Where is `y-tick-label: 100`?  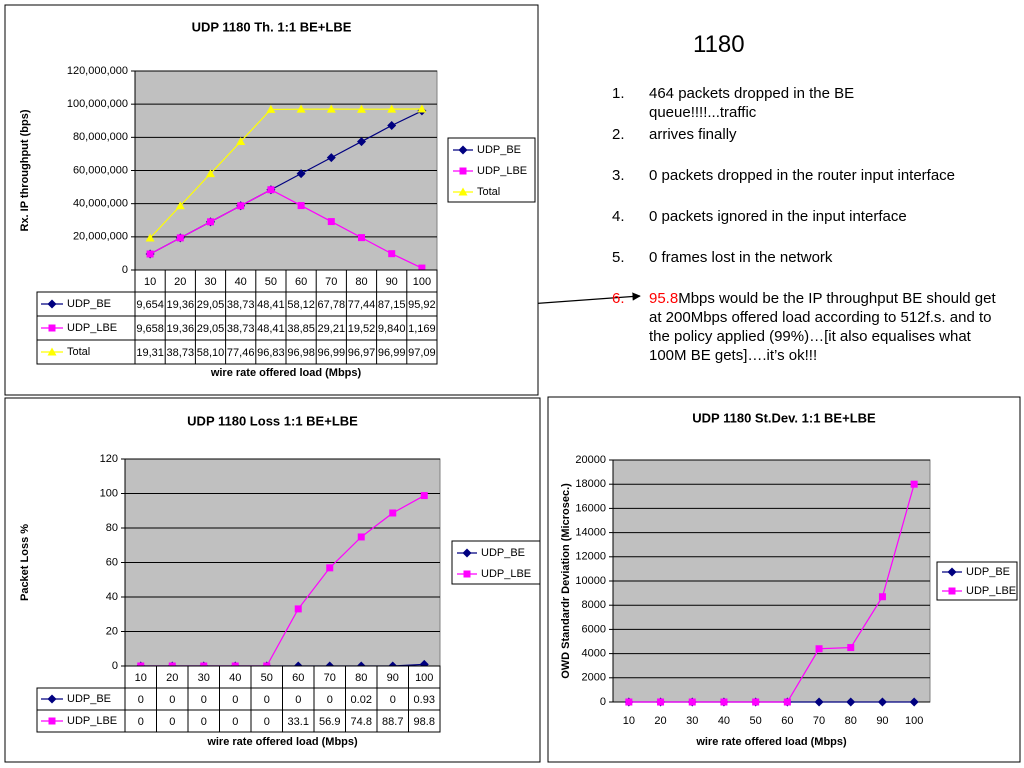 y-tick-label: 100 is located at coordinates (109, 493).